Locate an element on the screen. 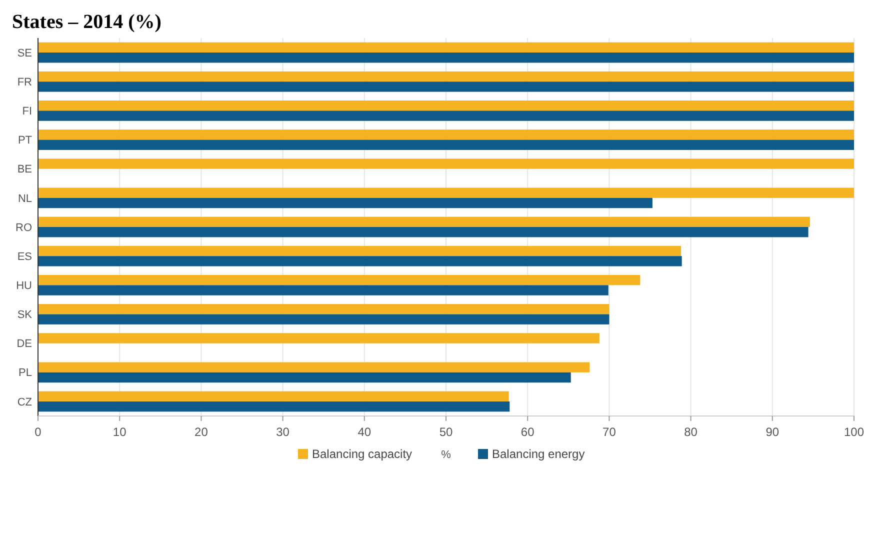 Image resolution: width=880 pixels, height=538 pixels. y-tick-label: FI is located at coordinates (27, 112).